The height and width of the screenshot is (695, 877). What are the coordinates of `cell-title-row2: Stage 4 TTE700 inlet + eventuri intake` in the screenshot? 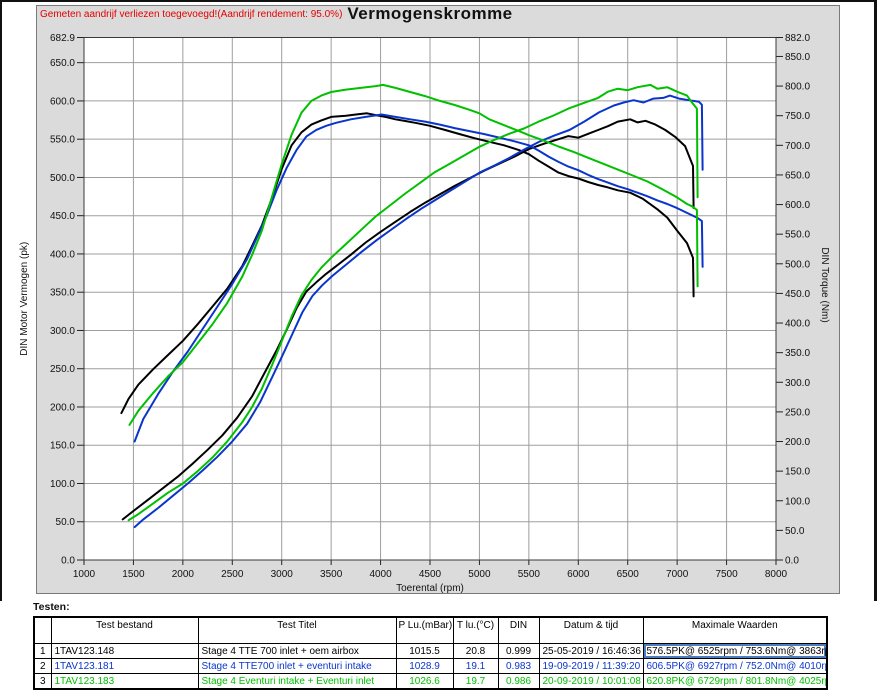 It's located at (297, 666).